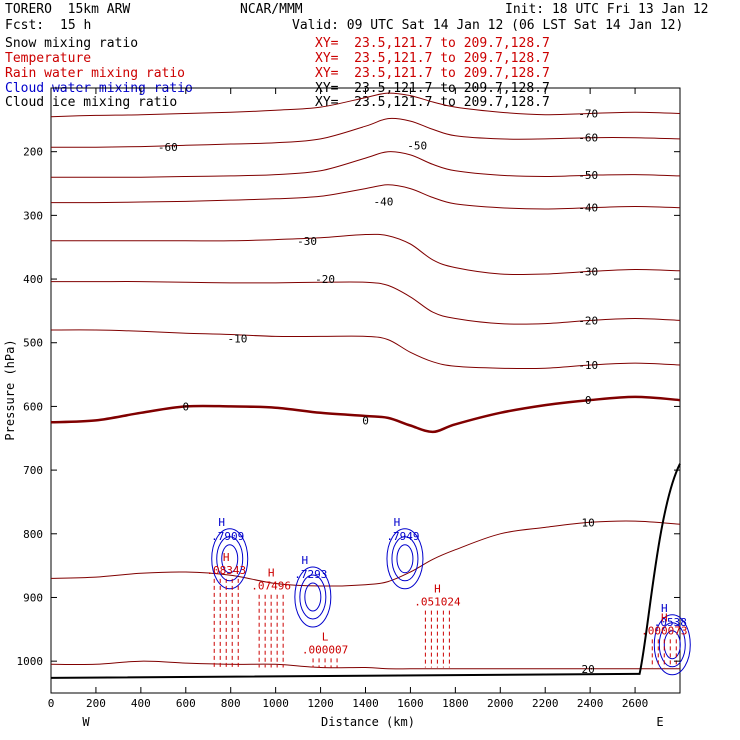 The width and height of the screenshot is (740, 740). What do you see at coordinates (76, 25) in the screenshot?
I see `forecast-value: 15 h` at bounding box center [76, 25].